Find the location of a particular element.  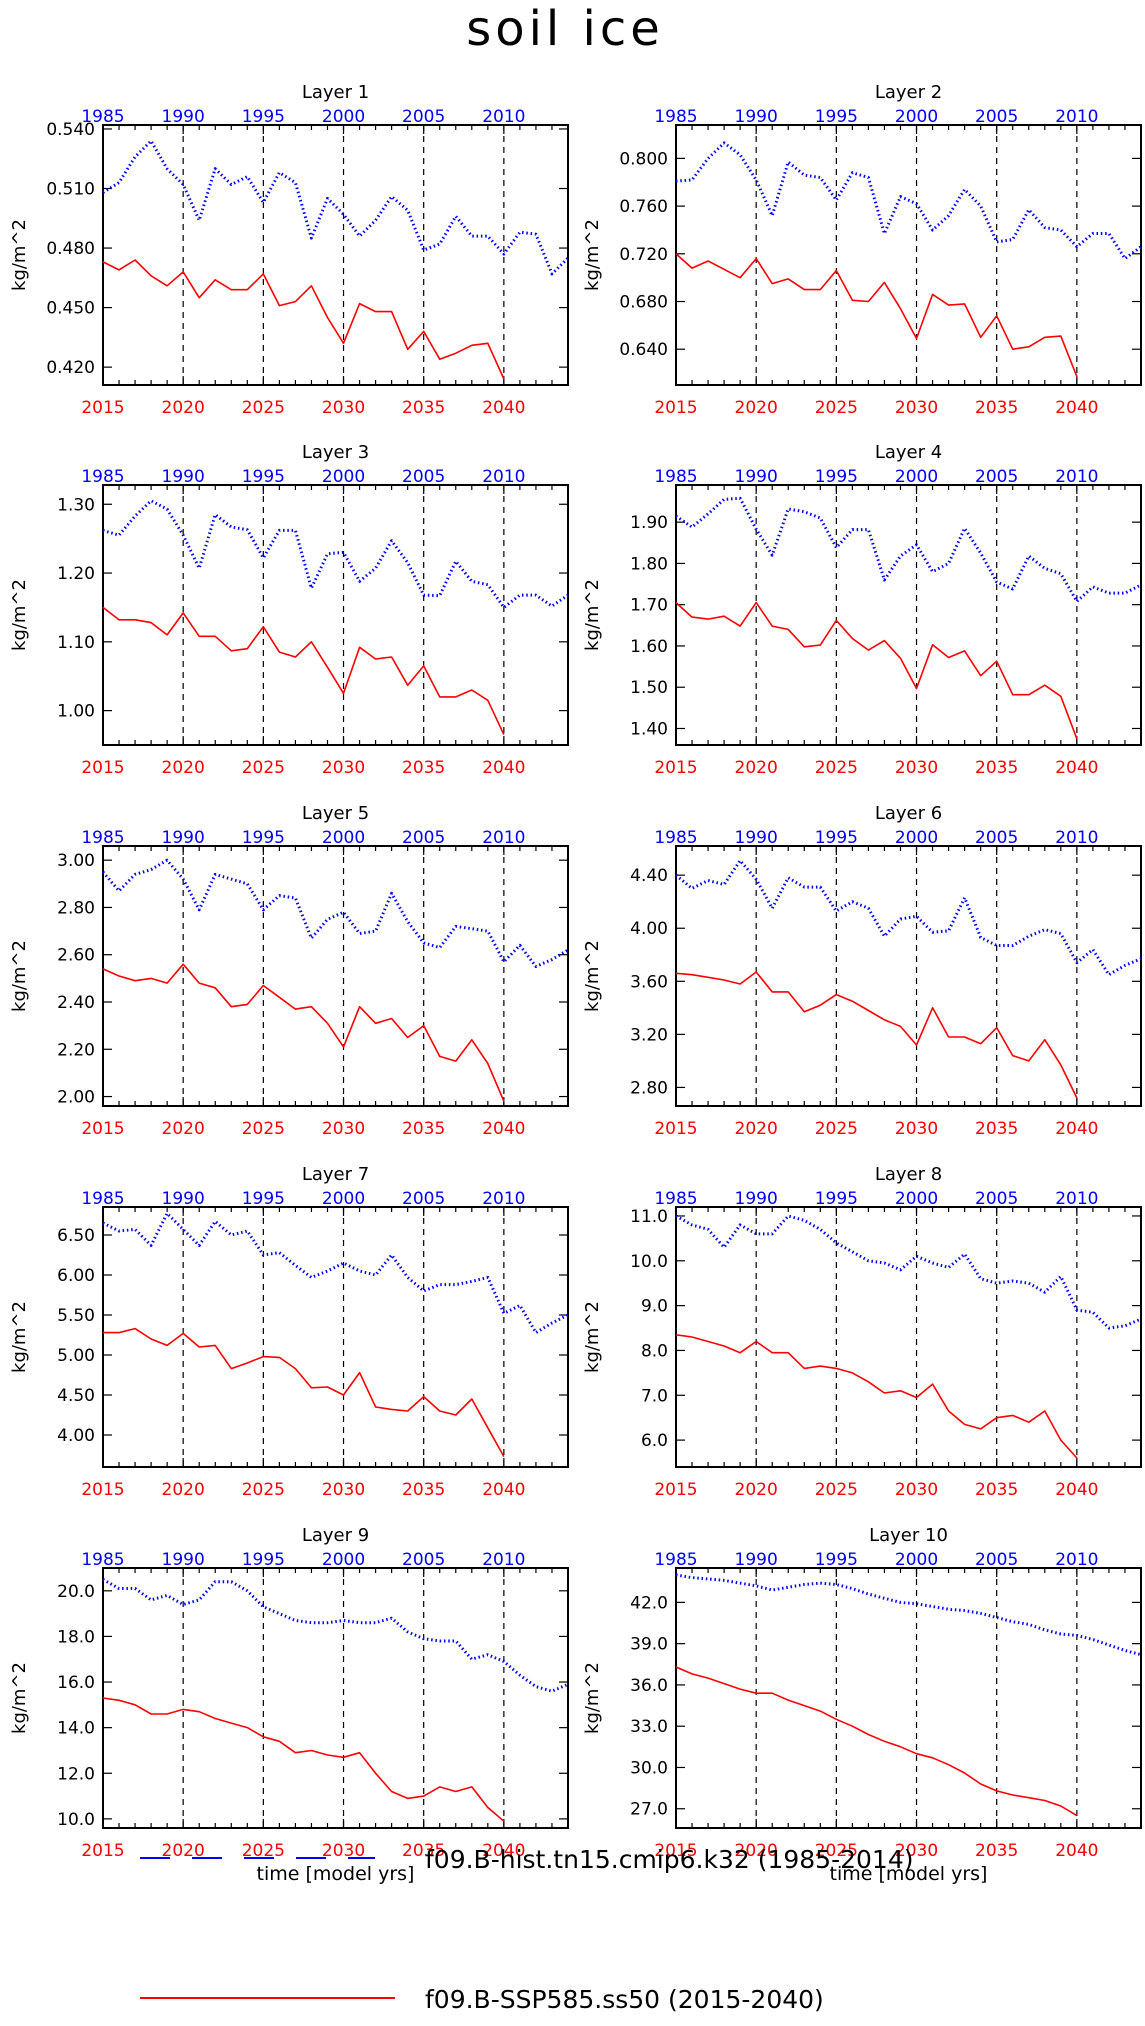

panel-title: Layer 8 is located at coordinates (908, 1174).